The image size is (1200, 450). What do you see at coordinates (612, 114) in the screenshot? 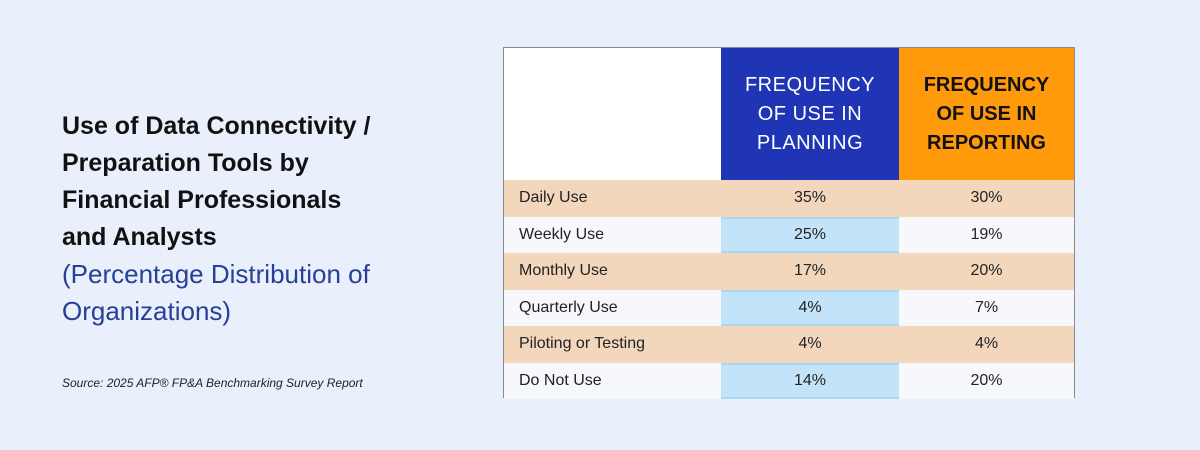
I see `header-blank-cell` at bounding box center [612, 114].